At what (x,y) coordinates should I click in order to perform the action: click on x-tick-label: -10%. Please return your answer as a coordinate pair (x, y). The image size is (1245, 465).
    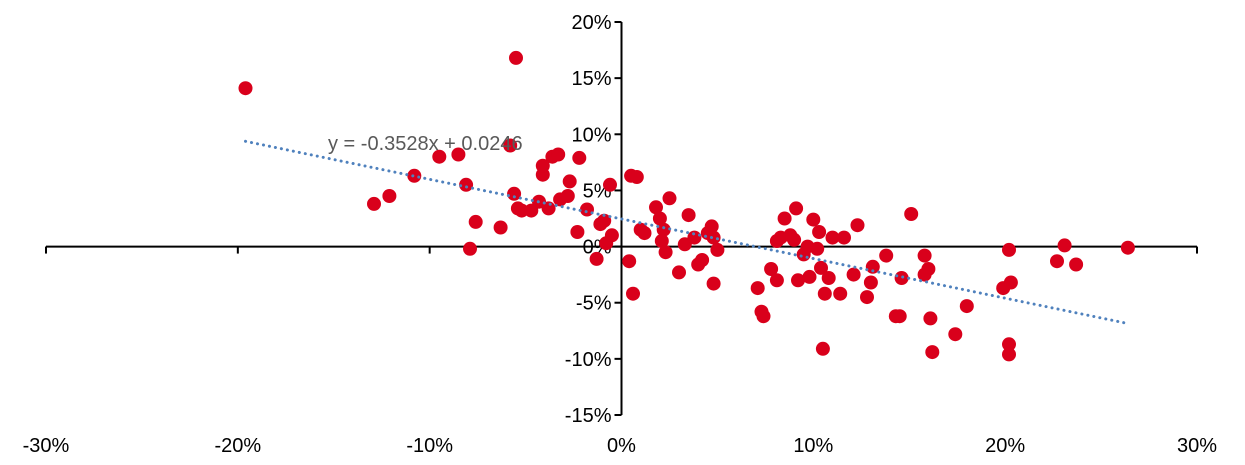
    Looking at the image, I should click on (429, 446).